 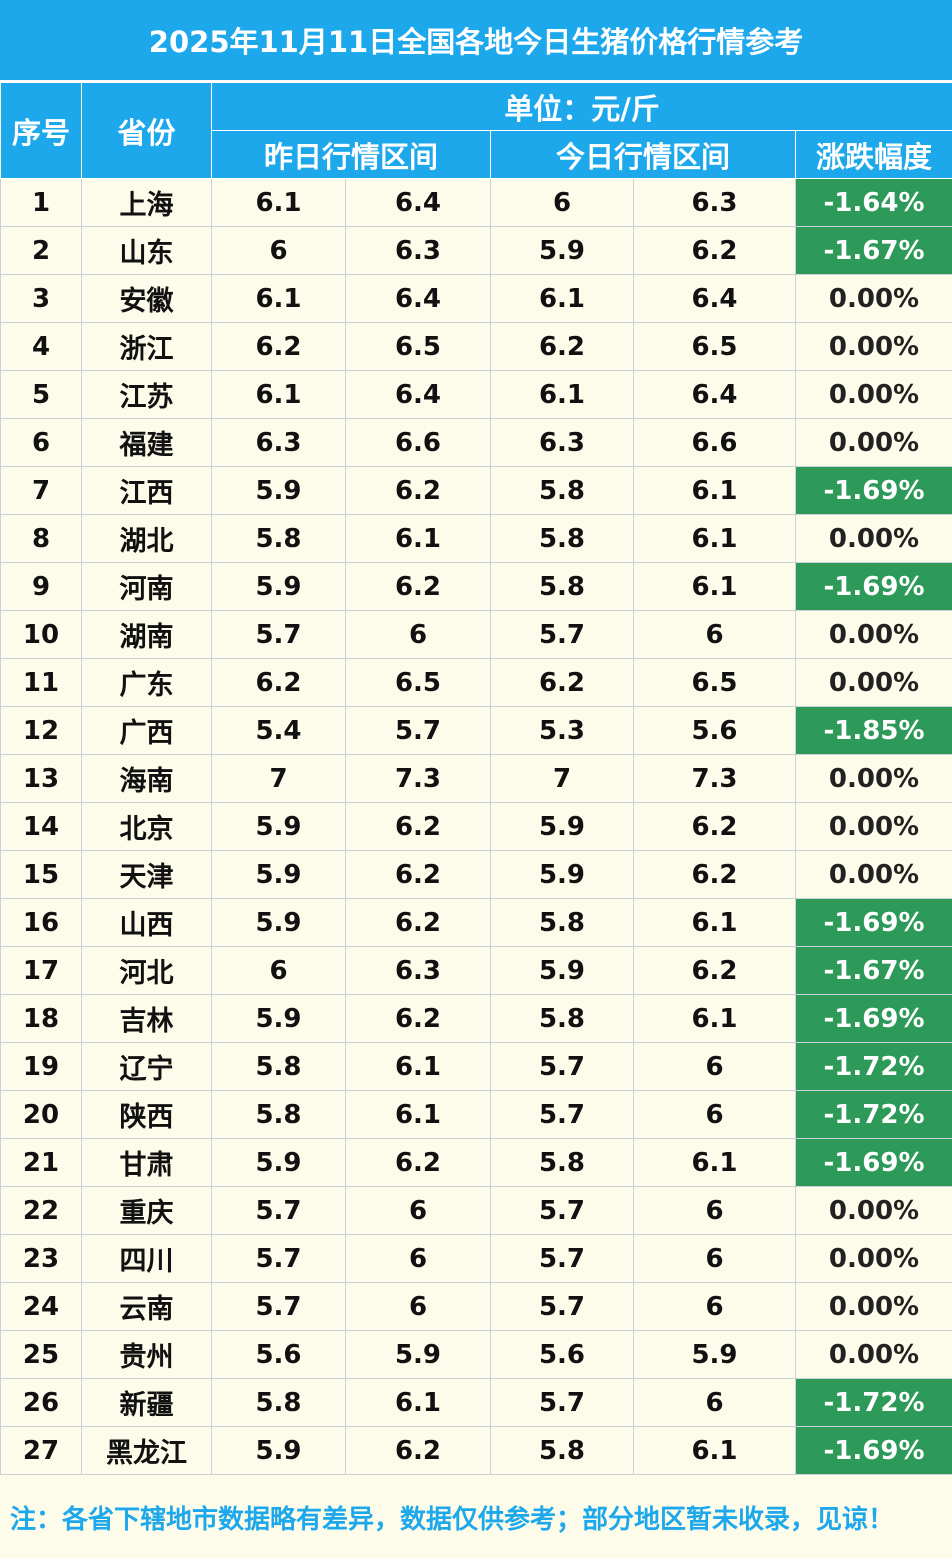 I want to click on cell-province: 广东, so click(x=147, y=683).